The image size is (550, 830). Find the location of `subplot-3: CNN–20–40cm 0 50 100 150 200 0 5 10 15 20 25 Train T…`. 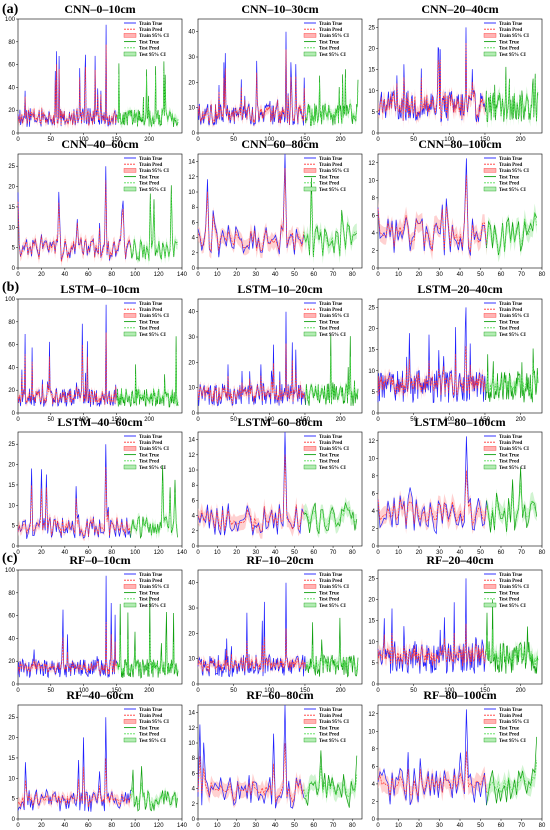

subplot-3: CNN–20–40cm 0 50 100 150 200 0 5 10 15 20 25 Train T… is located at coordinates (455, 72).